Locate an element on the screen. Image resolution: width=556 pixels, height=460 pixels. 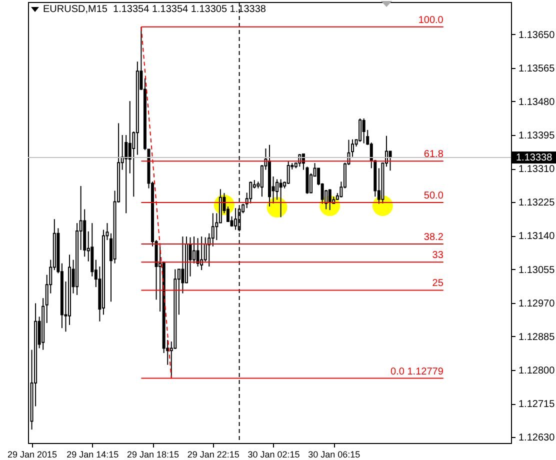
y-tick-label: 1.12885 is located at coordinates (537, 337).